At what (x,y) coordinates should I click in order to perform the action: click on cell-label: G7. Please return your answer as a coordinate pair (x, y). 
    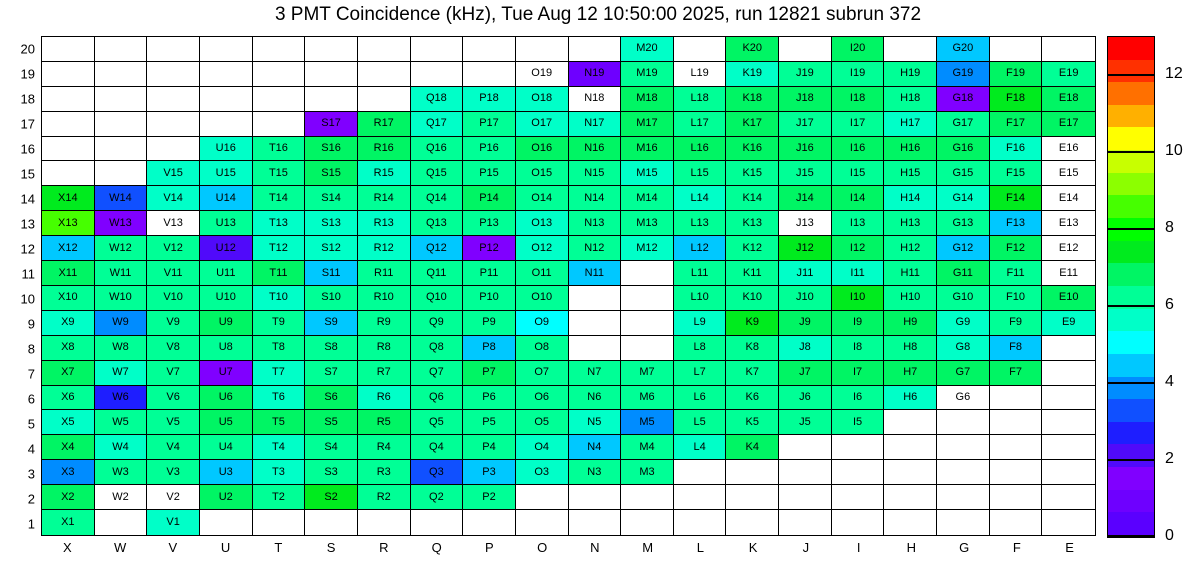
    Looking at the image, I should click on (963, 372).